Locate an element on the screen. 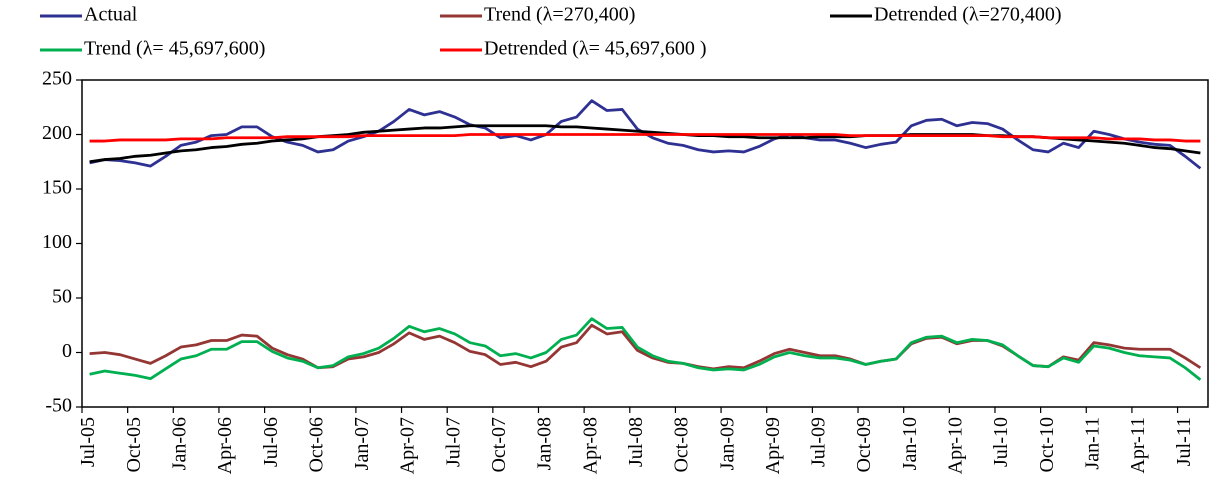 This screenshot has height=504, width=1210. x-tick-label: Apr-07 is located at coordinates (408, 445).